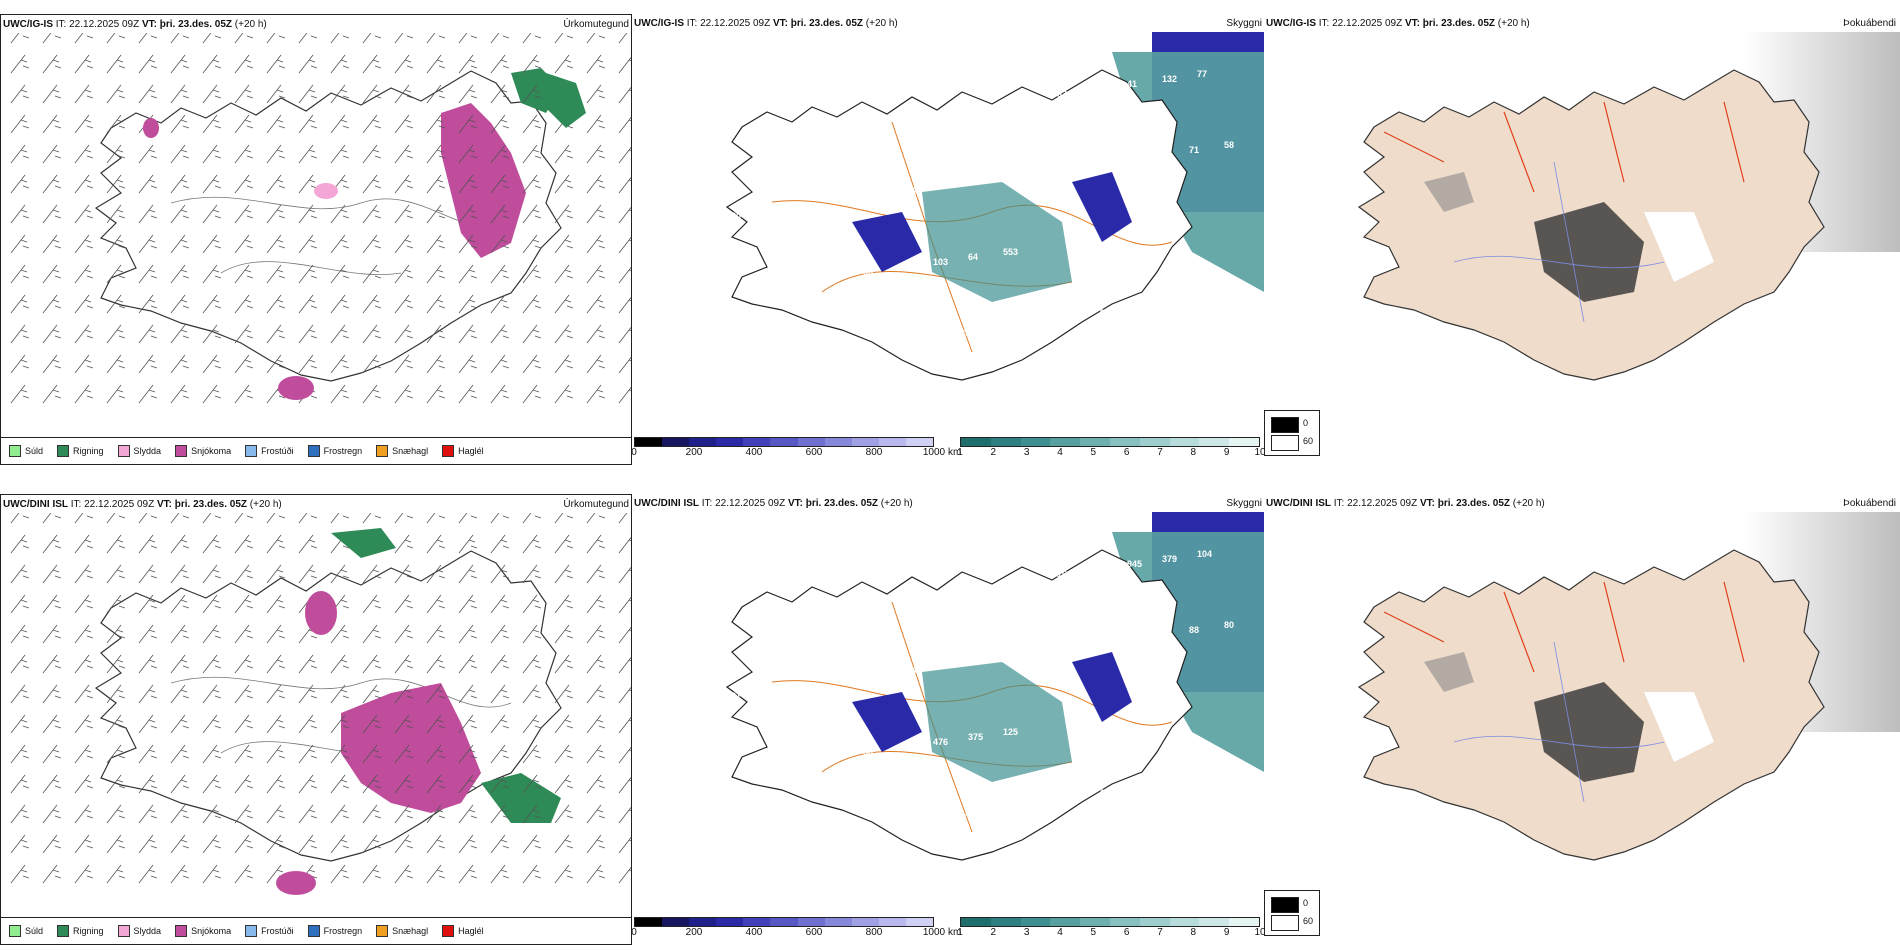  Describe the element at coordinates (960, 932) in the screenshot. I see `scale-tick-label: 1` at that location.